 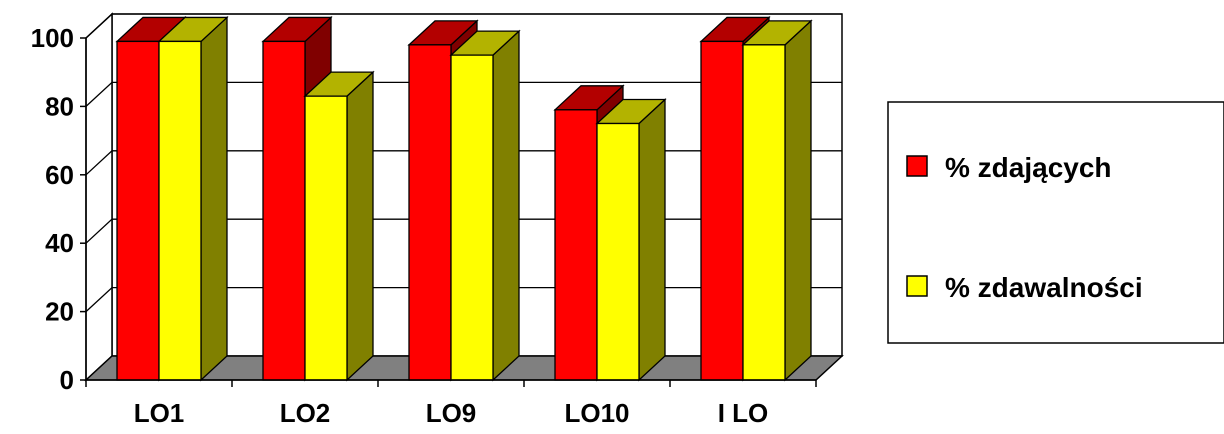 I want to click on x-category-label: LO9, so click(x=451, y=413).